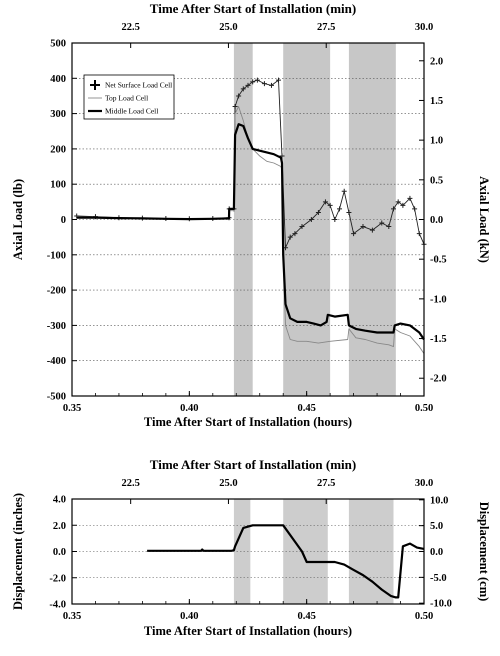  What do you see at coordinates (58, 79) in the screenshot?
I see `y-tick-label: 400` at bounding box center [58, 79].